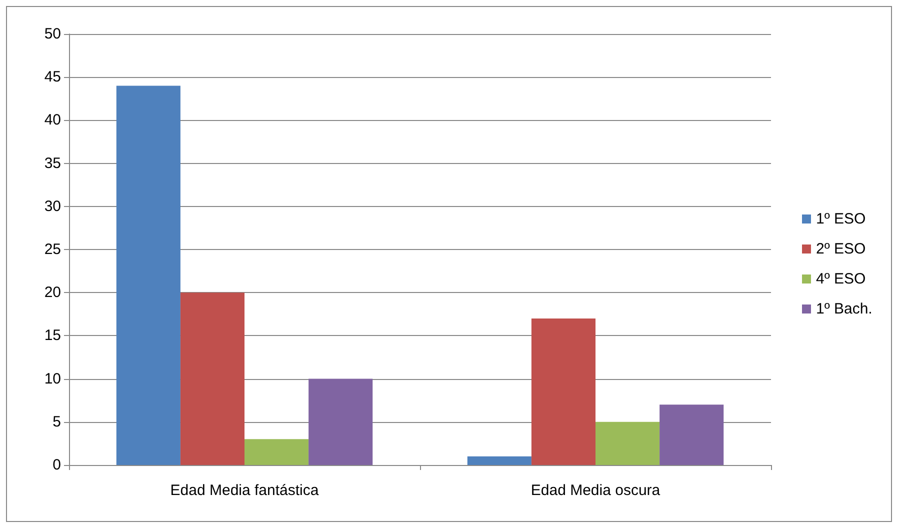 This screenshot has height=530, width=900. Describe the element at coordinates (841, 249) in the screenshot. I see `legend-label: 2º ESO` at that location.